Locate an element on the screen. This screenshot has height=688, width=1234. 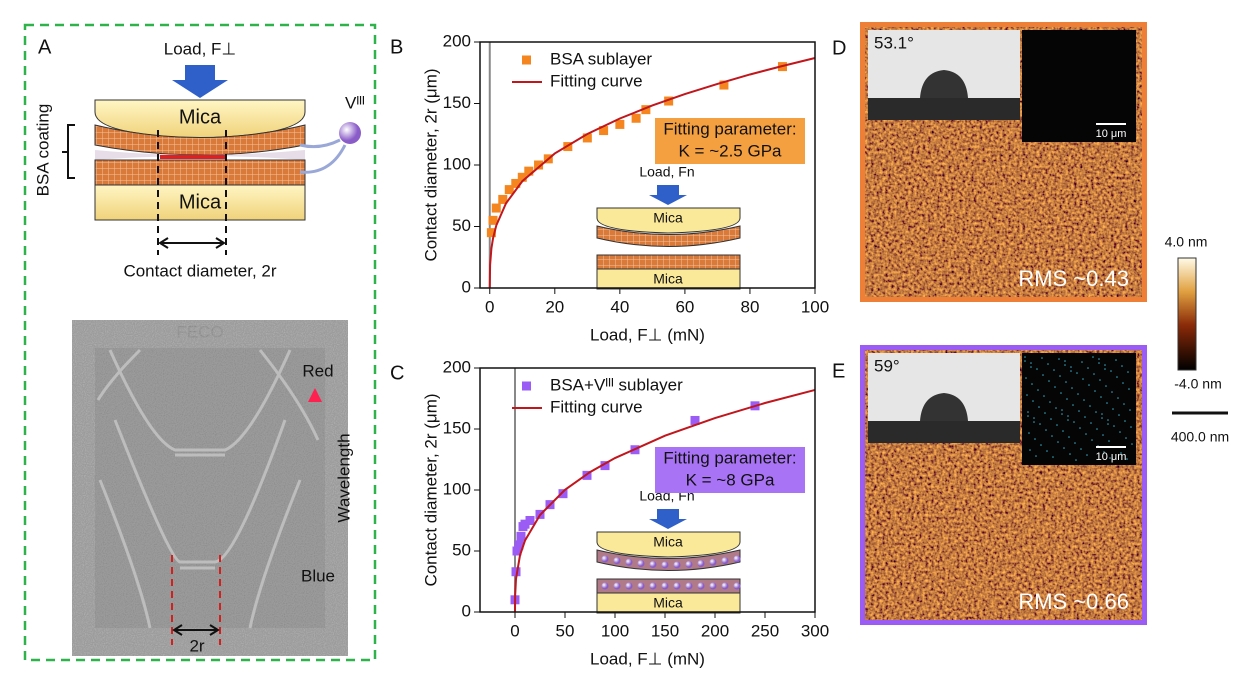
bracket is located at coordinates (68, 151).